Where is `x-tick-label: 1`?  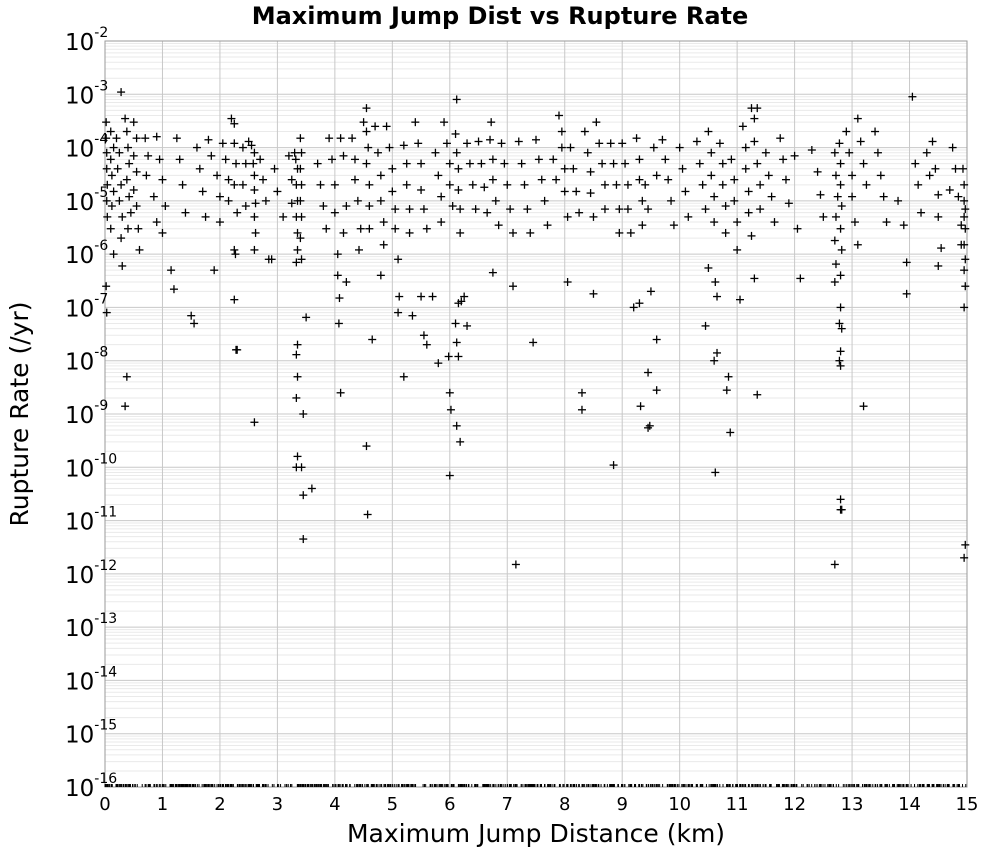
x-tick-label: 1 is located at coordinates (162, 804).